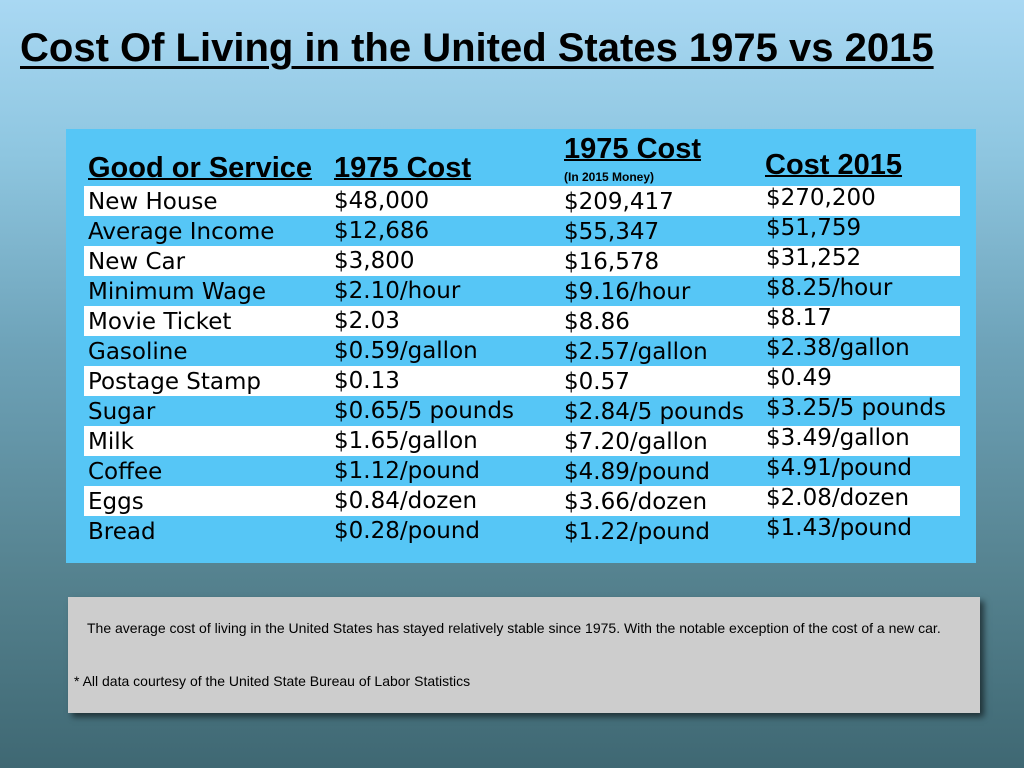  I want to click on cell-cost-2015: $8.25/hour, so click(829, 288).